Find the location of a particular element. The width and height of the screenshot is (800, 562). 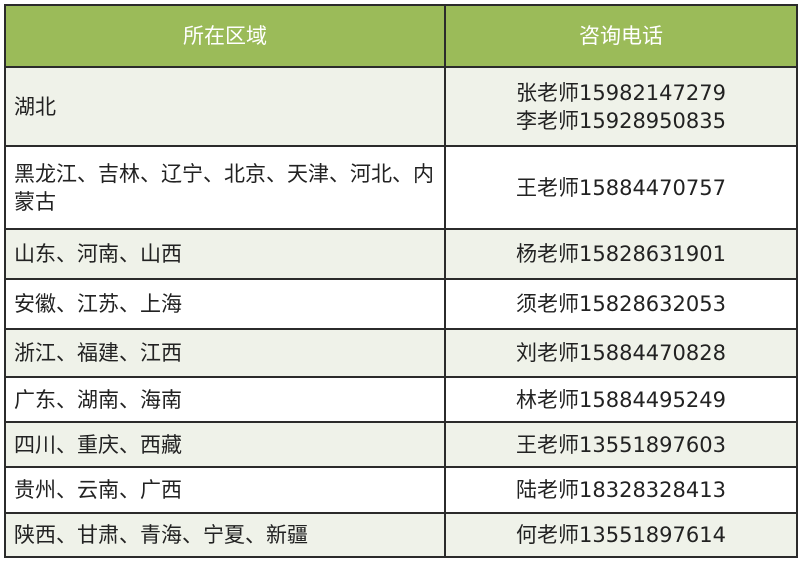

region-cell: 四川、重庆、西藏 is located at coordinates (225, 444).